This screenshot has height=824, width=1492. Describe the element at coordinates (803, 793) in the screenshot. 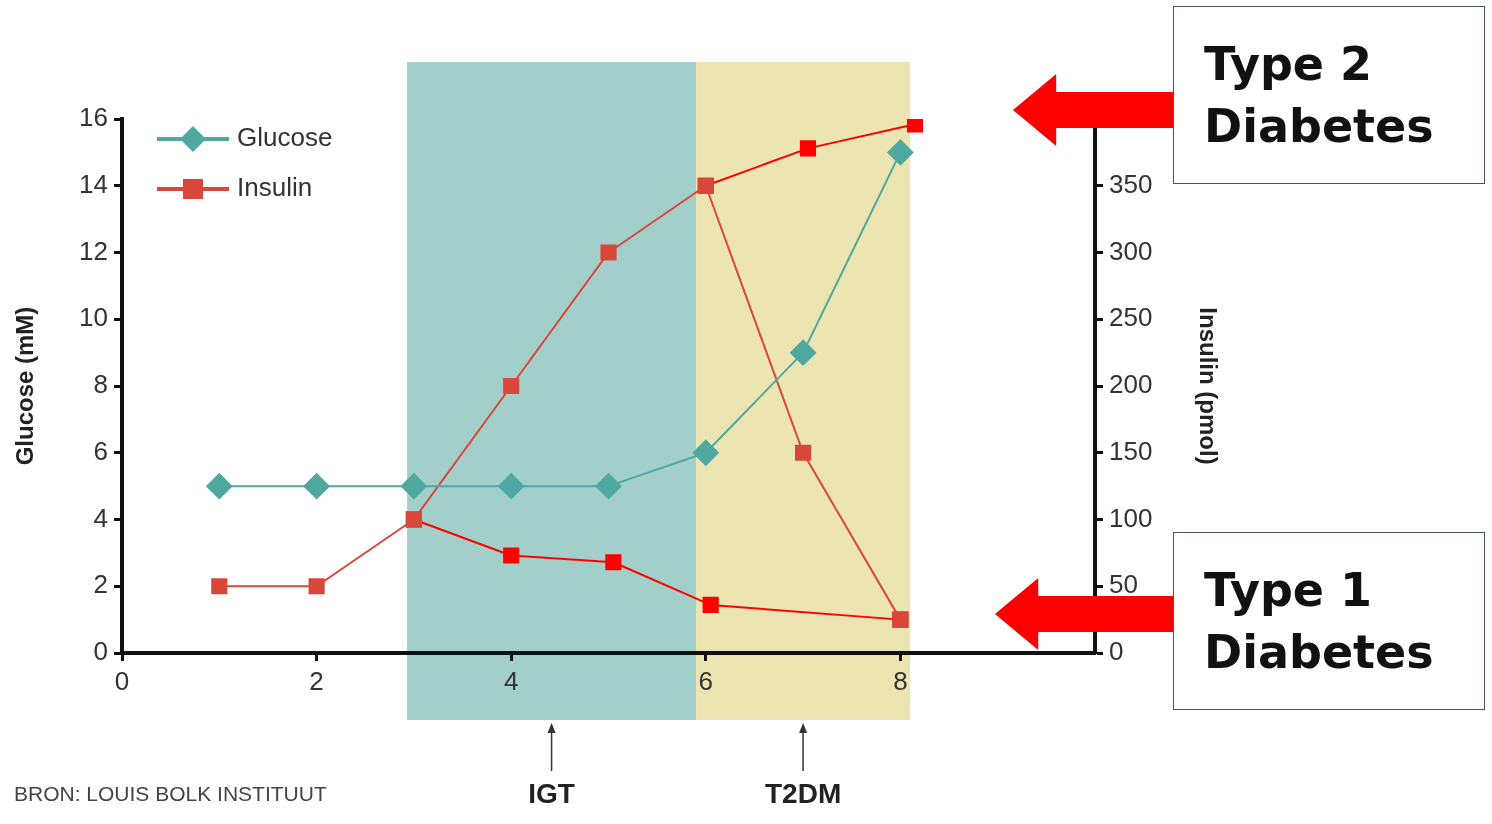

I see `band-label: T2DM` at that location.